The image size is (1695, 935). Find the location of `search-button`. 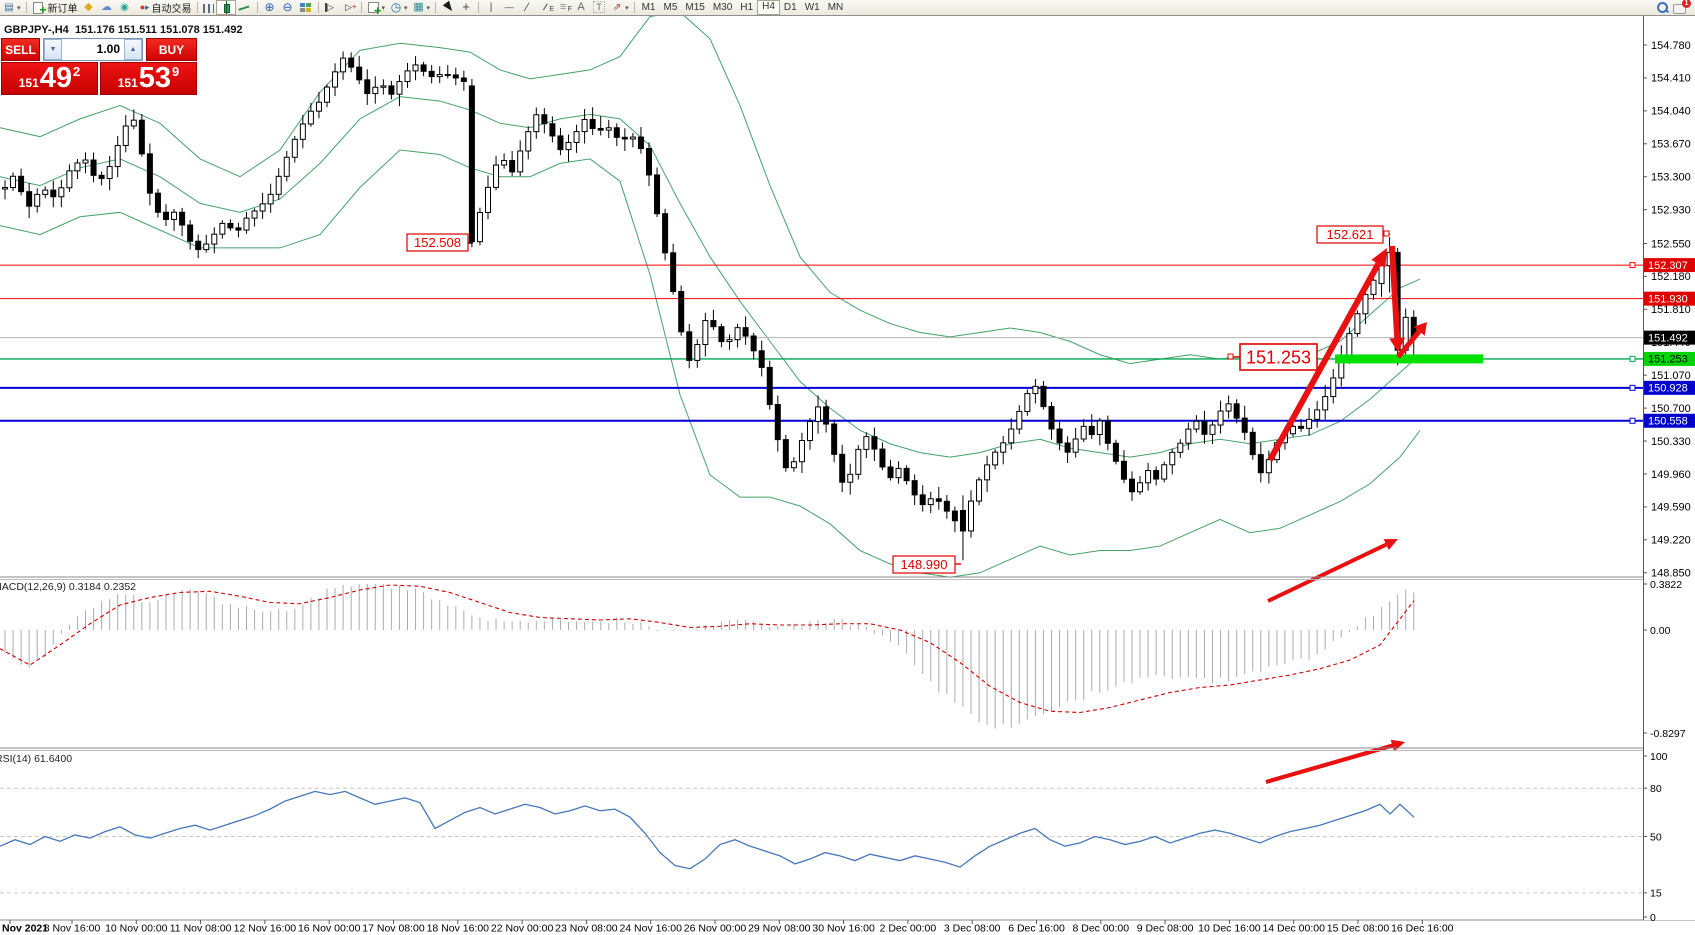

search-button is located at coordinates (1662, 7).